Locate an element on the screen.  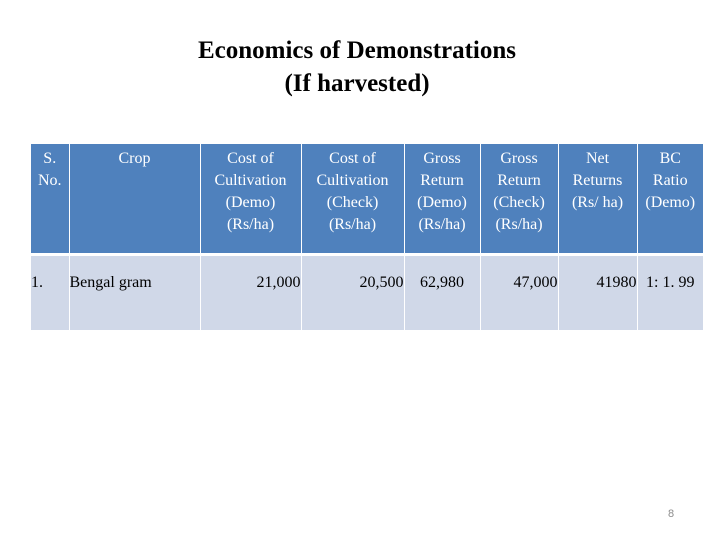
cell-s-no: 1. is located at coordinates (50, 292).